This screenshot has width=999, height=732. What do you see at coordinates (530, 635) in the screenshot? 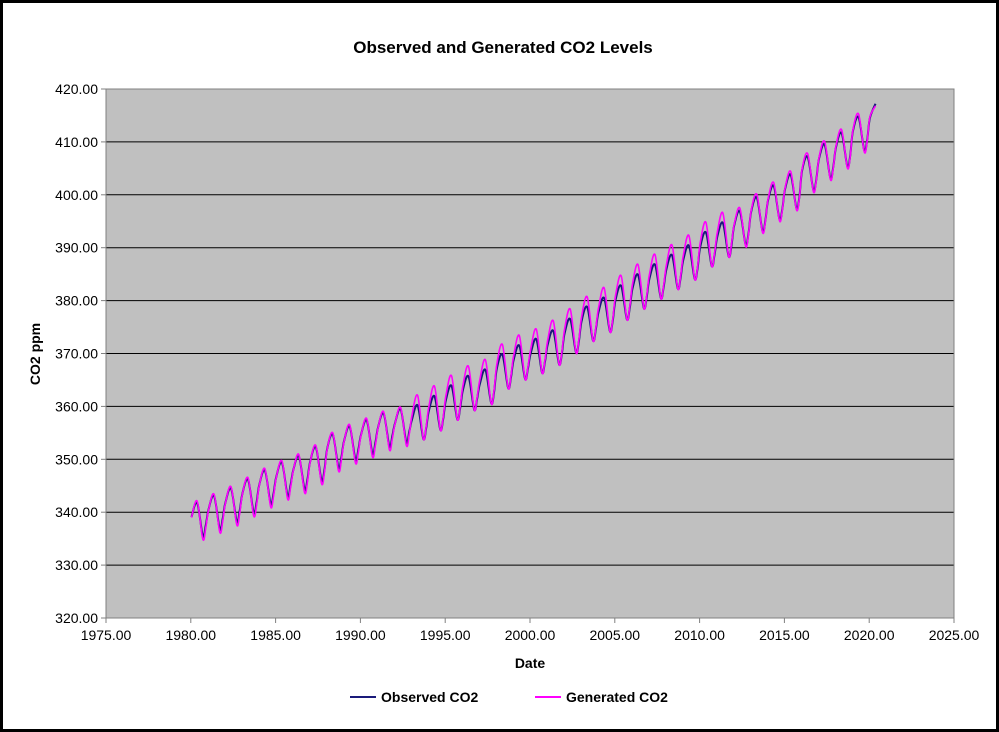
I see `x-tick-label: 2000.00` at bounding box center [530, 635].